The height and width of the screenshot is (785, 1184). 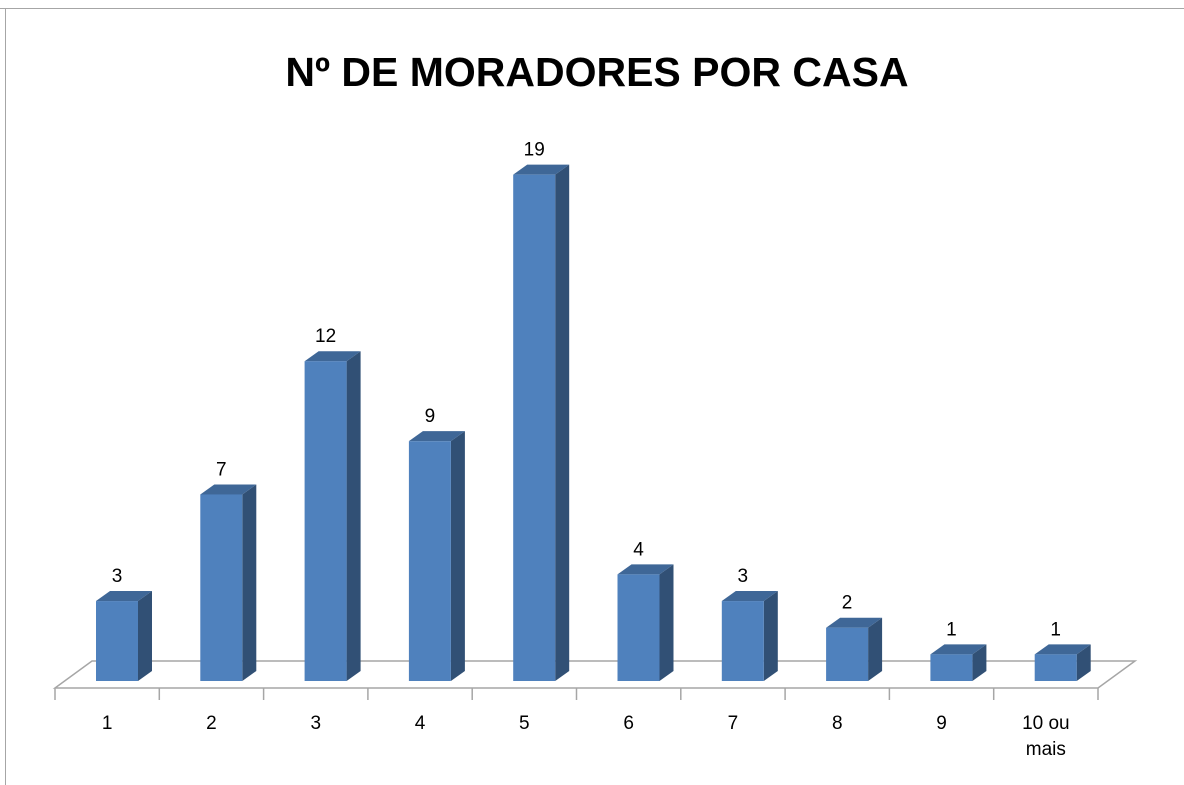 What do you see at coordinates (211, 723) in the screenshot?
I see `x-tick-label: 2` at bounding box center [211, 723].